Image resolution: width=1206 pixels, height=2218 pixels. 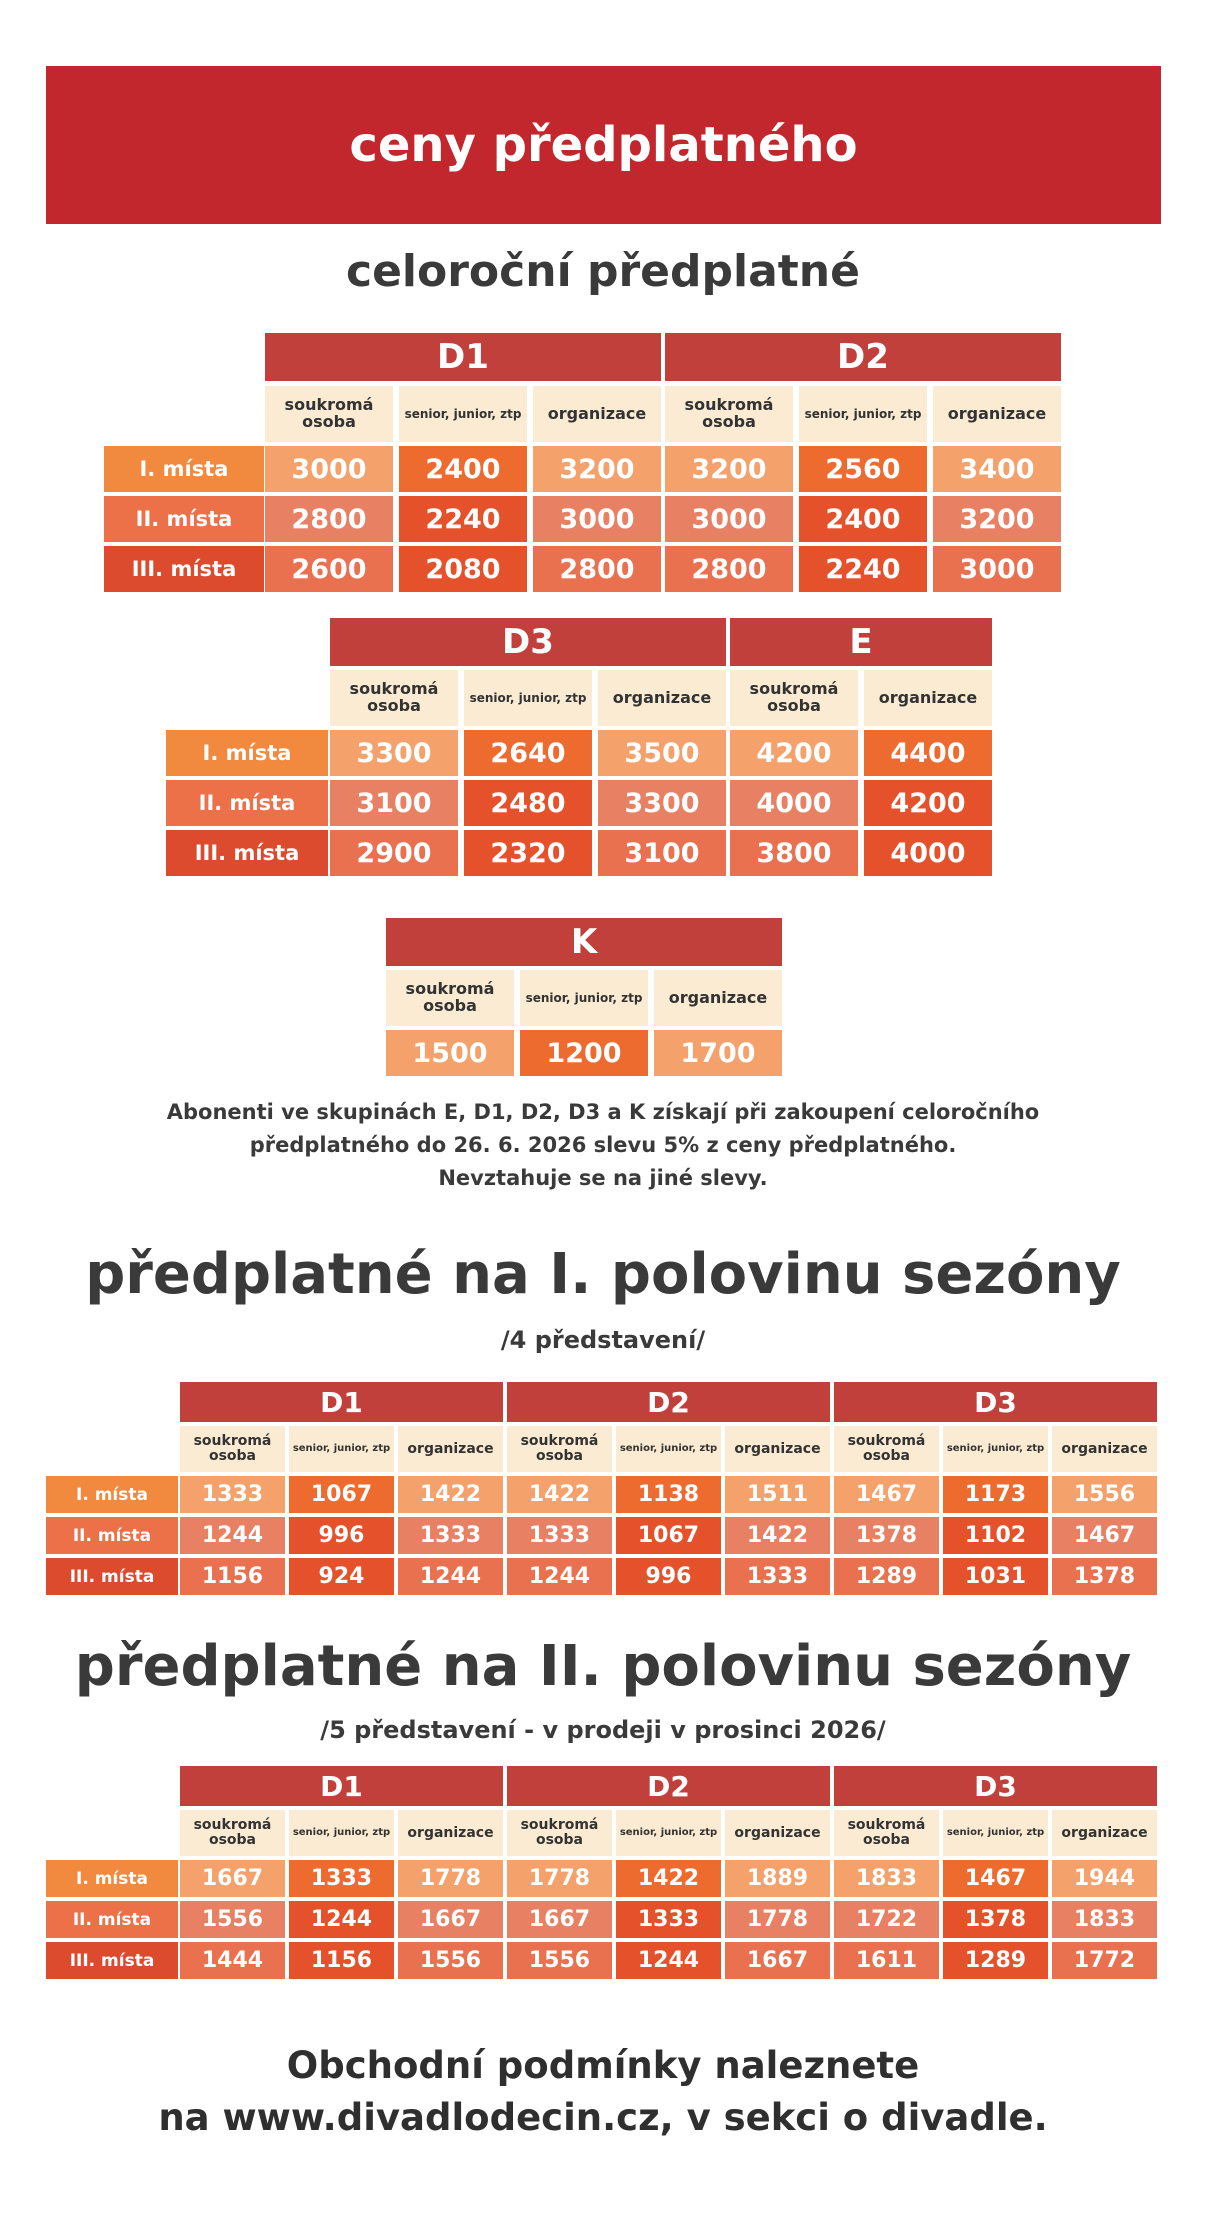 What do you see at coordinates (603, 1274) in the screenshot?
I see `section-title-half1: předplatné na I. polovinu sezóny` at bounding box center [603, 1274].